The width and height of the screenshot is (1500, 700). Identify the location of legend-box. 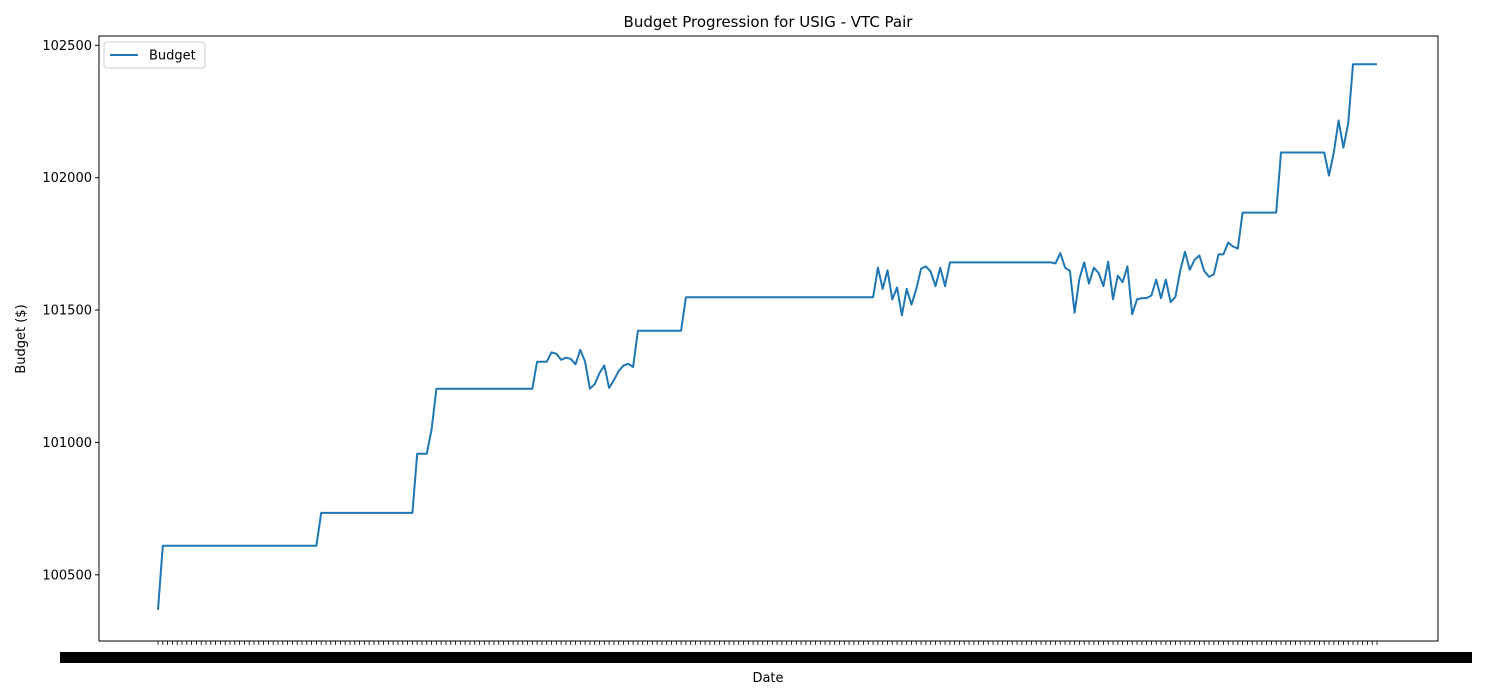
(154, 55).